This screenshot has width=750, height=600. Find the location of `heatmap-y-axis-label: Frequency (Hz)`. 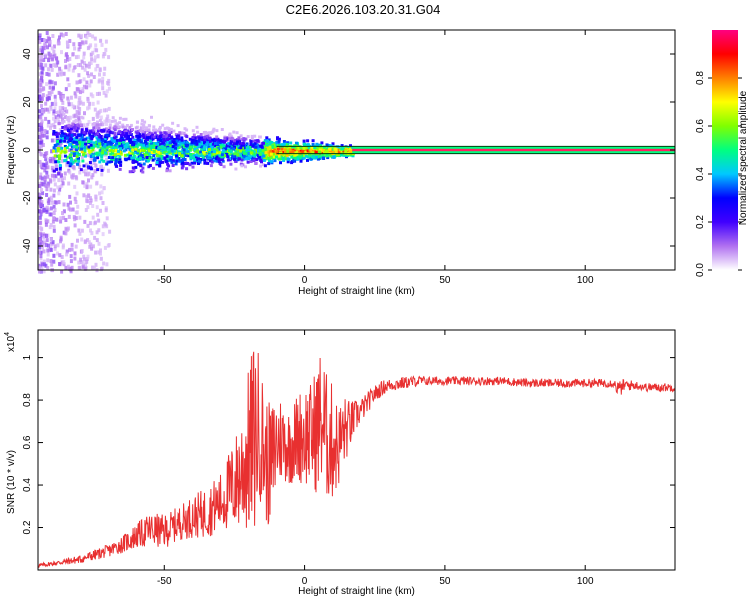

heatmap-y-axis-label: Frequency (Hz) is located at coordinates (11, 150).